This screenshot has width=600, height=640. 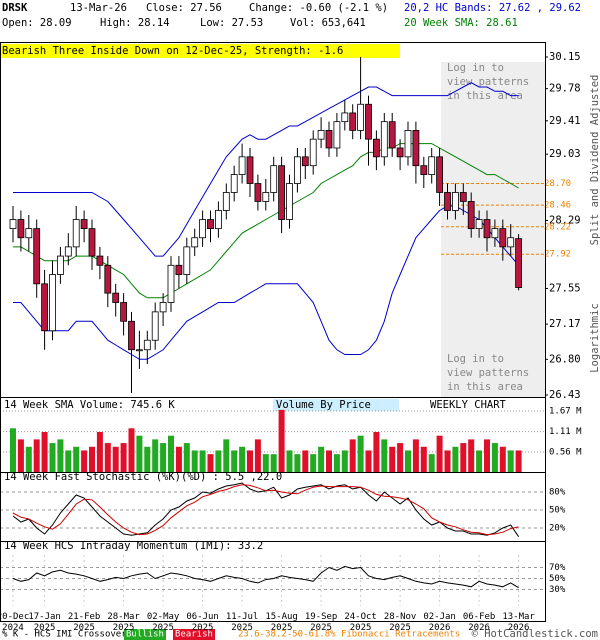 I want to click on x-tick-label: 28-Mar 2025, so click(x=123, y=622).